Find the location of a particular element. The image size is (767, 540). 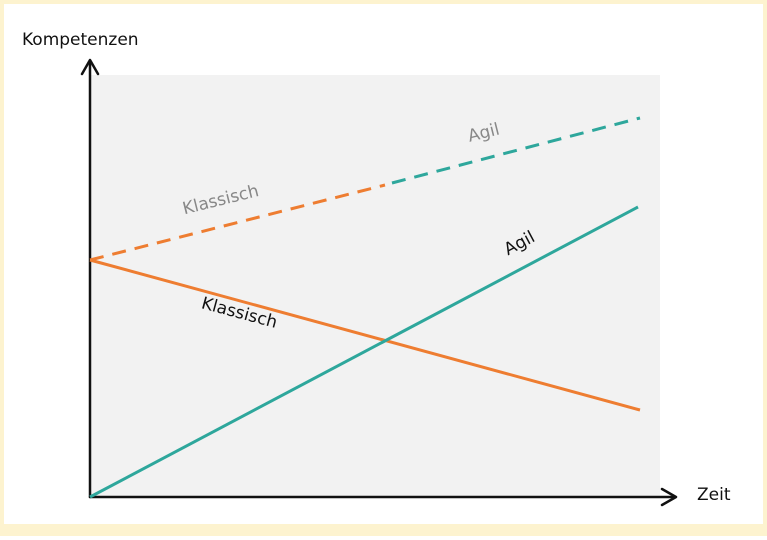

y-axis-label: Kompetenzen is located at coordinates (80, 40).